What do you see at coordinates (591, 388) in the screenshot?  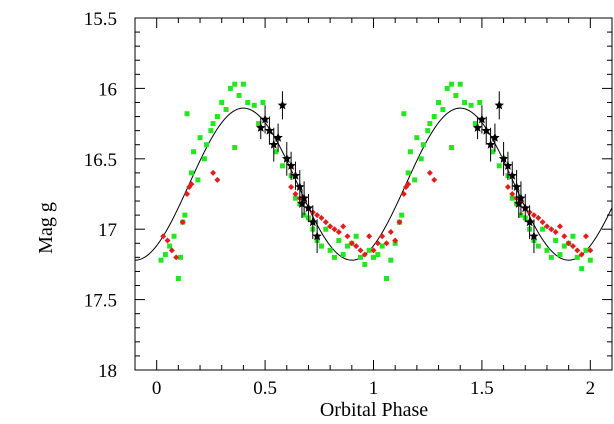 I see `x-tick-label: 2` at bounding box center [591, 388].